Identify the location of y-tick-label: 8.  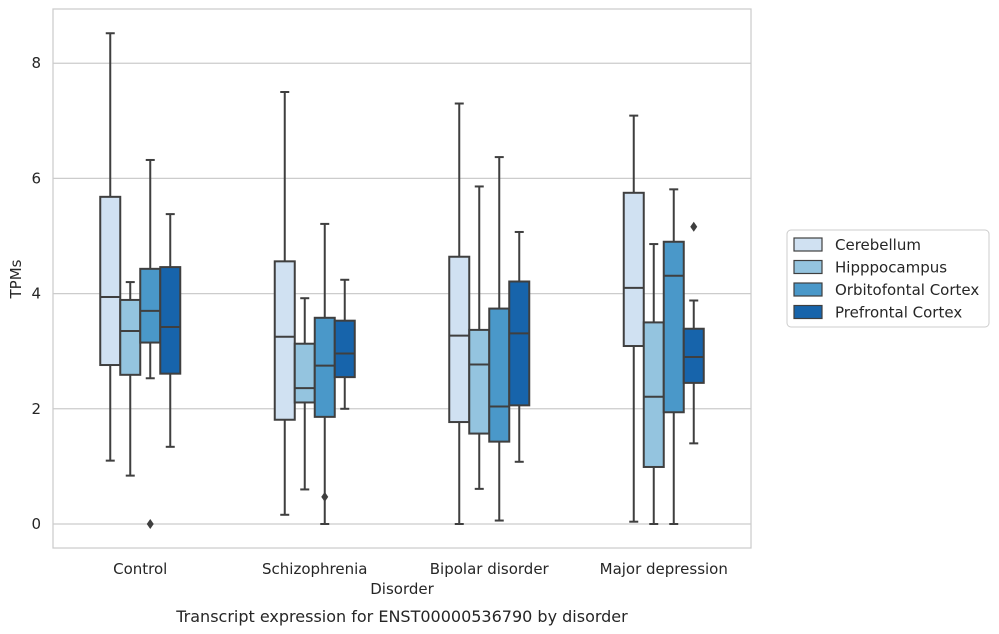
(36, 63).